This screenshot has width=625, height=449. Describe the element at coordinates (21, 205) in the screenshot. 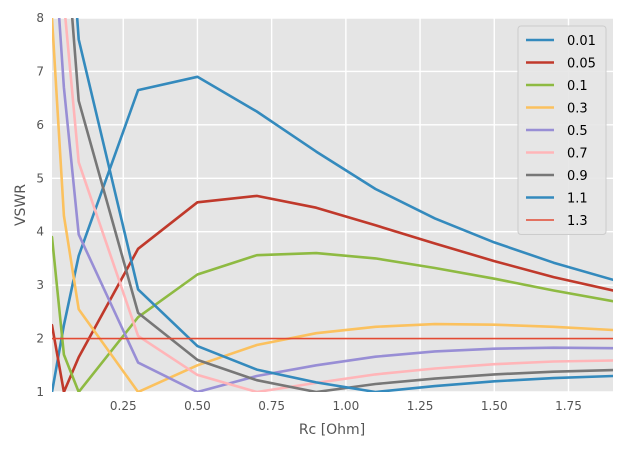

I see `y-axis-label: VSWR` at that location.